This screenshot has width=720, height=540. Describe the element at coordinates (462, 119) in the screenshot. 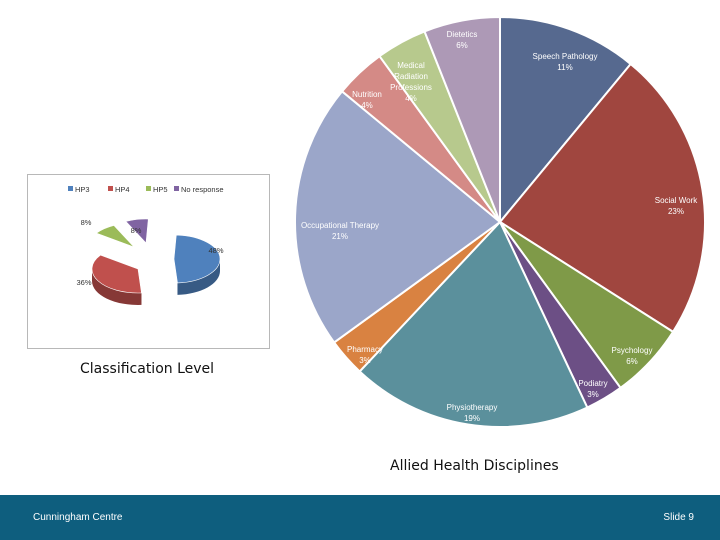

I see `slice-dietetics` at that location.